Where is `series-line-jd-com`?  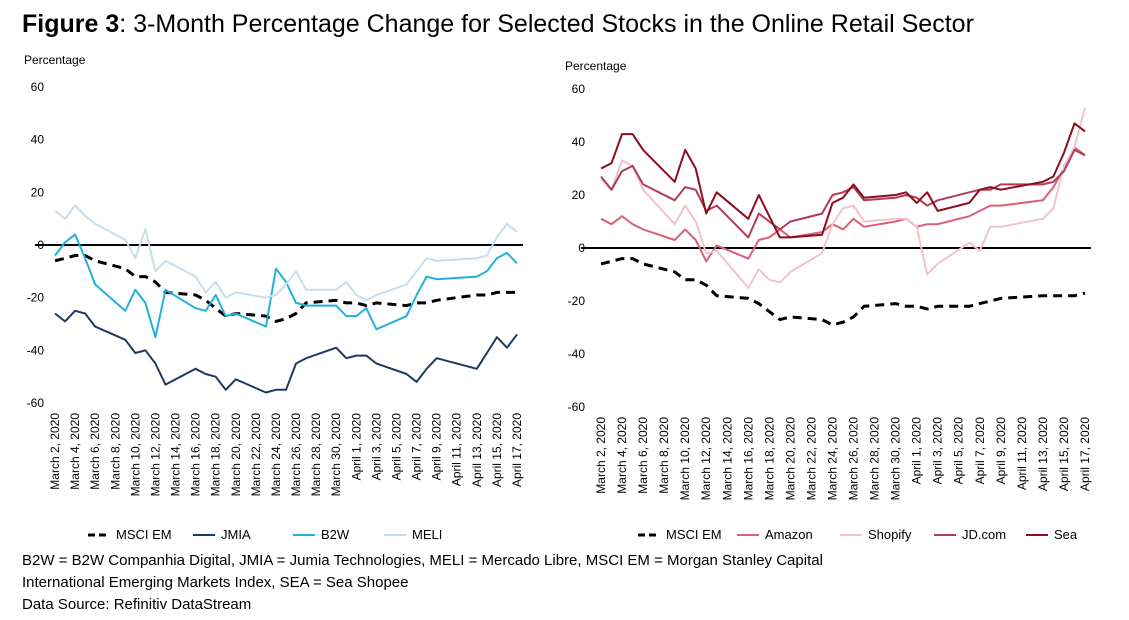
series-line-jd-com is located at coordinates (843, 193).